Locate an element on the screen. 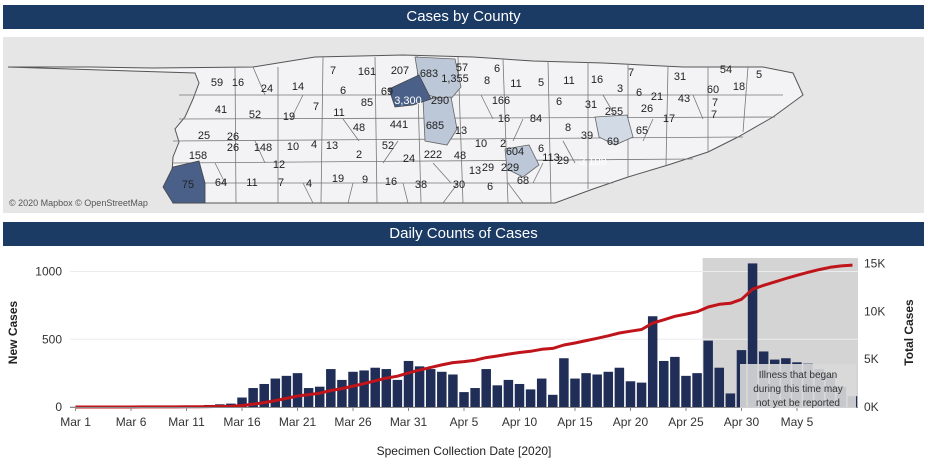 The width and height of the screenshot is (928, 464). x-tick-label: Mar 16 is located at coordinates (242, 422).